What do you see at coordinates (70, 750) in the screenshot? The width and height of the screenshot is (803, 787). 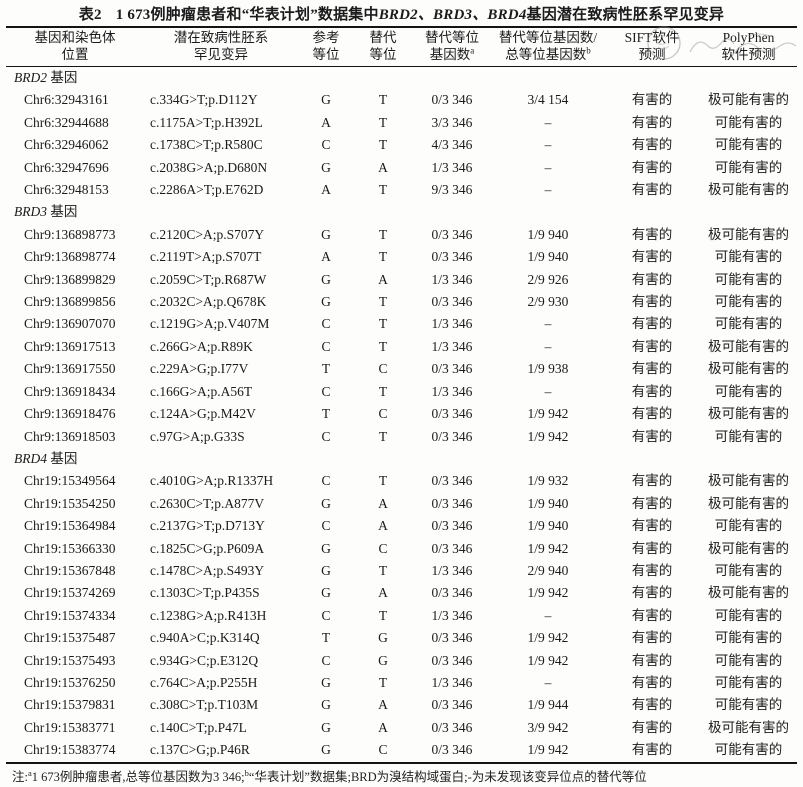 I see `position-cell: Chr19:15383774` at bounding box center [70, 750].